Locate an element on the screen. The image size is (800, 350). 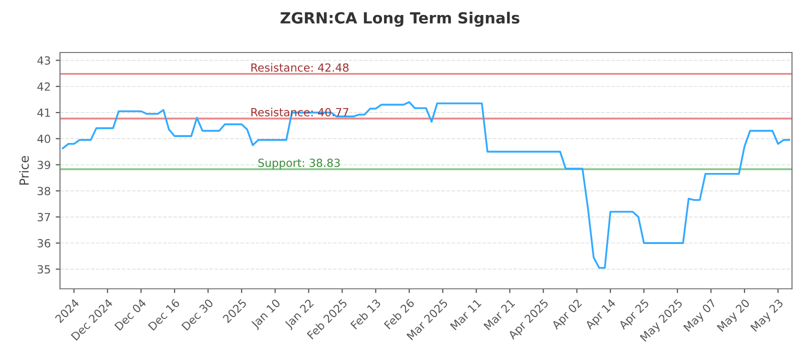
x-tick-label: Dec 04 is located at coordinates (130, 314).